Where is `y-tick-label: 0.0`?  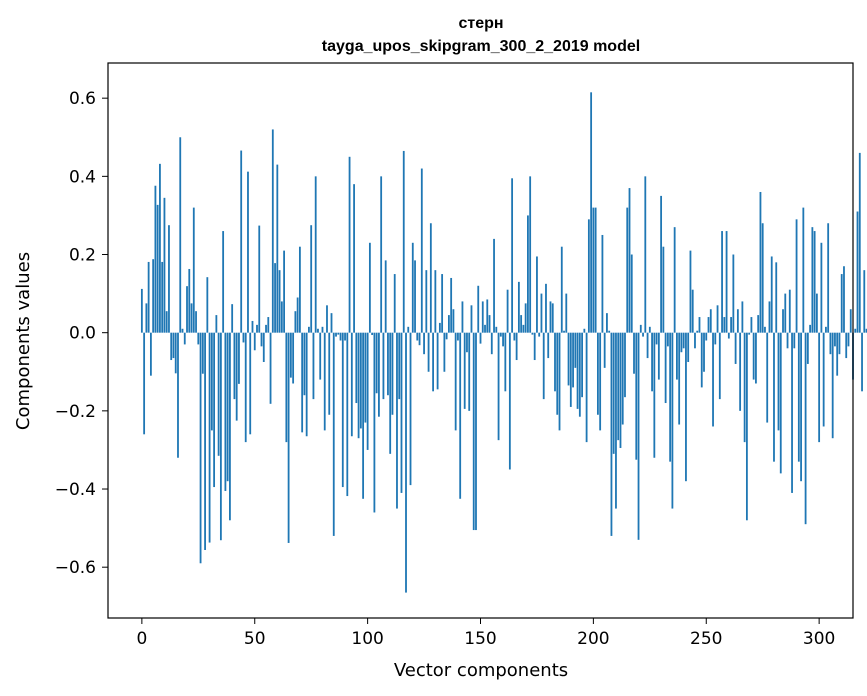 y-tick-label: 0.0 is located at coordinates (82, 334).